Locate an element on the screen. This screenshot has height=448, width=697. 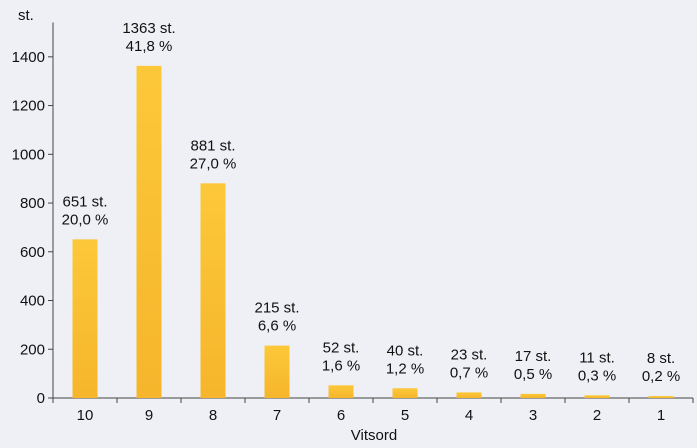
data-label-count: 52 st. is located at coordinates (341, 347).